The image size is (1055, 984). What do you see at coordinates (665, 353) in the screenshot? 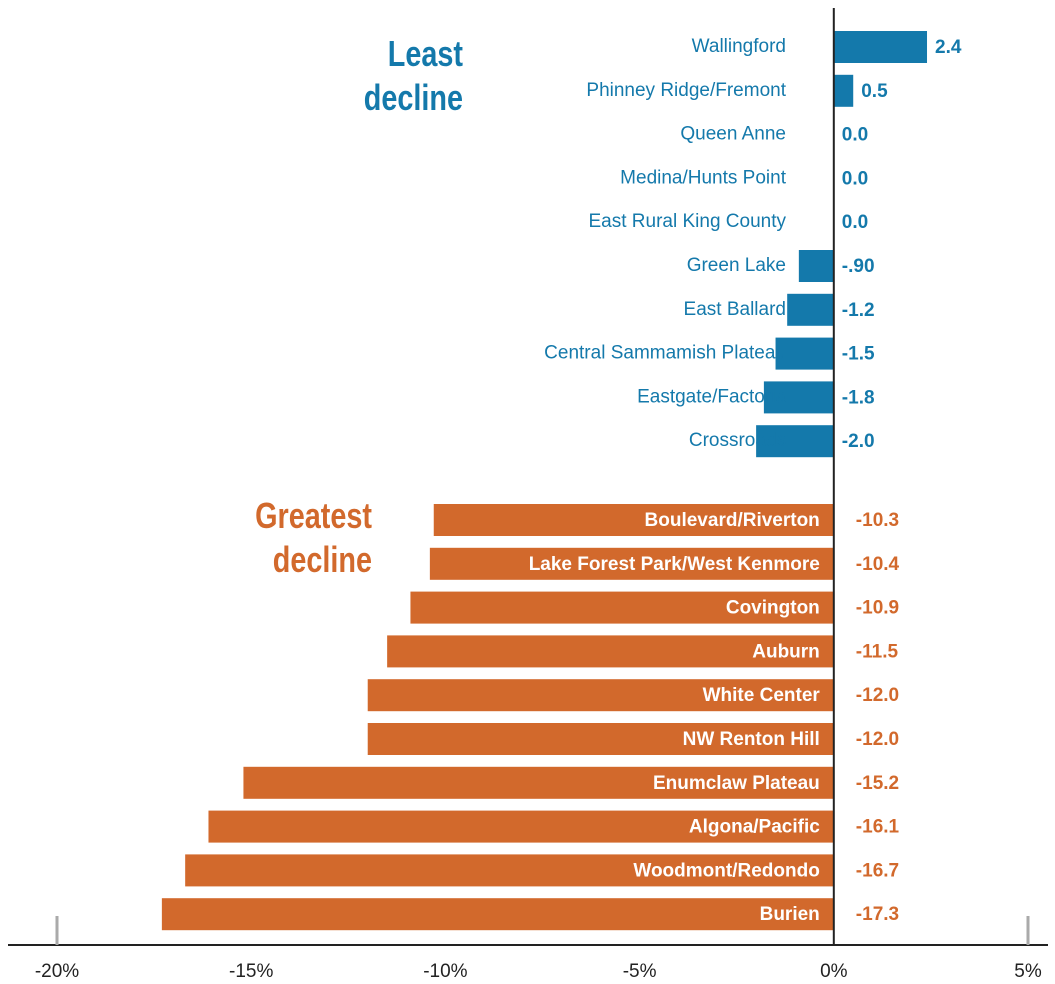
I see `category-label: Central Sammamish Plateau` at bounding box center [665, 353].